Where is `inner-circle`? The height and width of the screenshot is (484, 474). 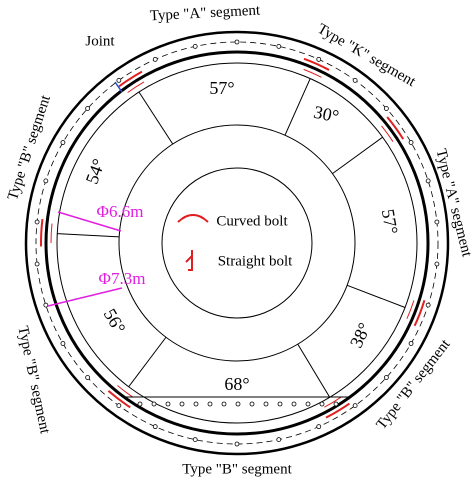 inner-circle is located at coordinates (237, 243).